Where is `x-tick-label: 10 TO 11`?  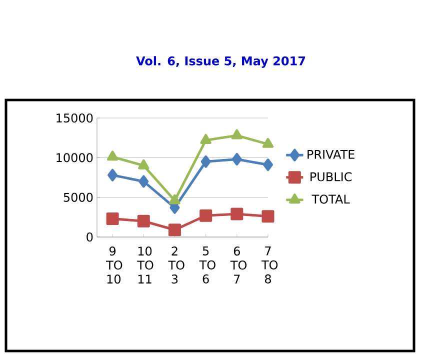 x-tick-label: 10 TO 11 is located at coordinates (145, 265).